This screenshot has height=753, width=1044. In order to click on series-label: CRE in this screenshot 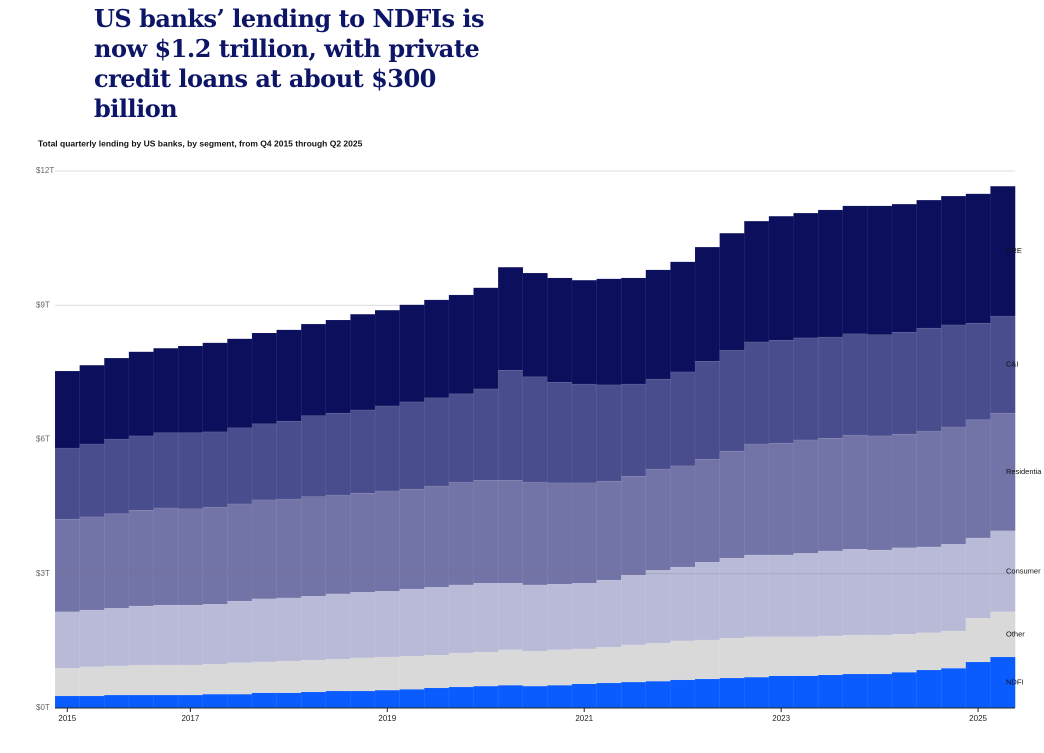, I will do `click(1014, 250)`.